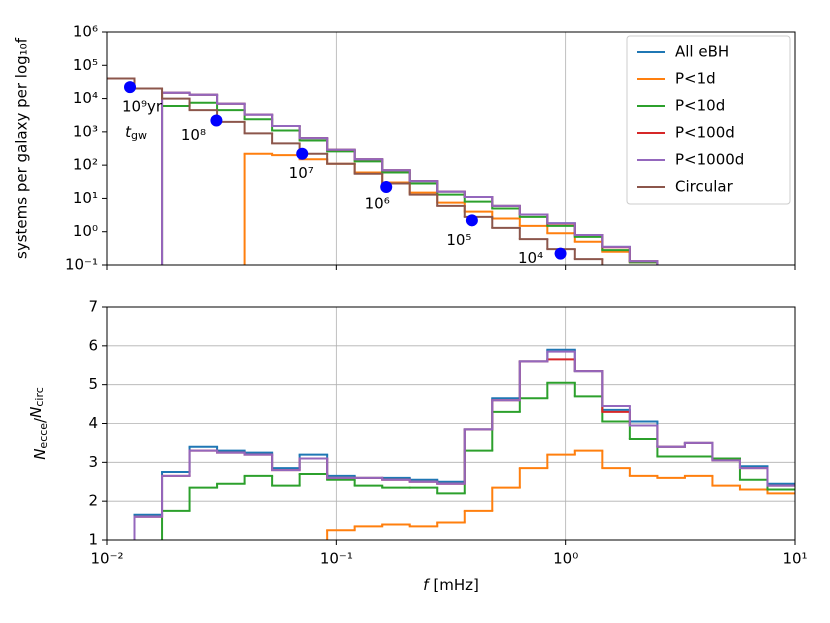 The height and width of the screenshot is (623, 830). Describe the element at coordinates (106, 559) in the screenshot. I see `x-tick-label: 10⁻²` at that location.